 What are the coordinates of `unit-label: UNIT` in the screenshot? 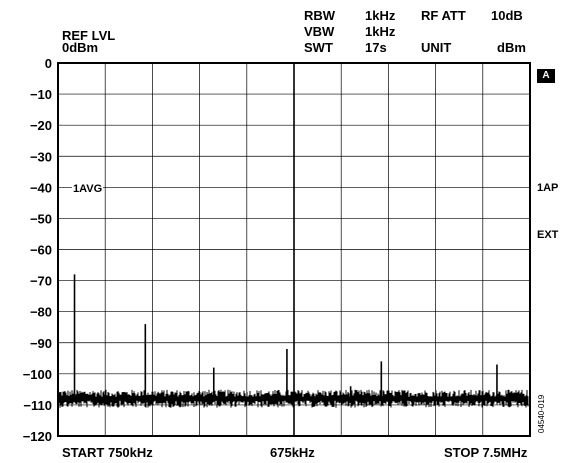 It's located at (436, 47).